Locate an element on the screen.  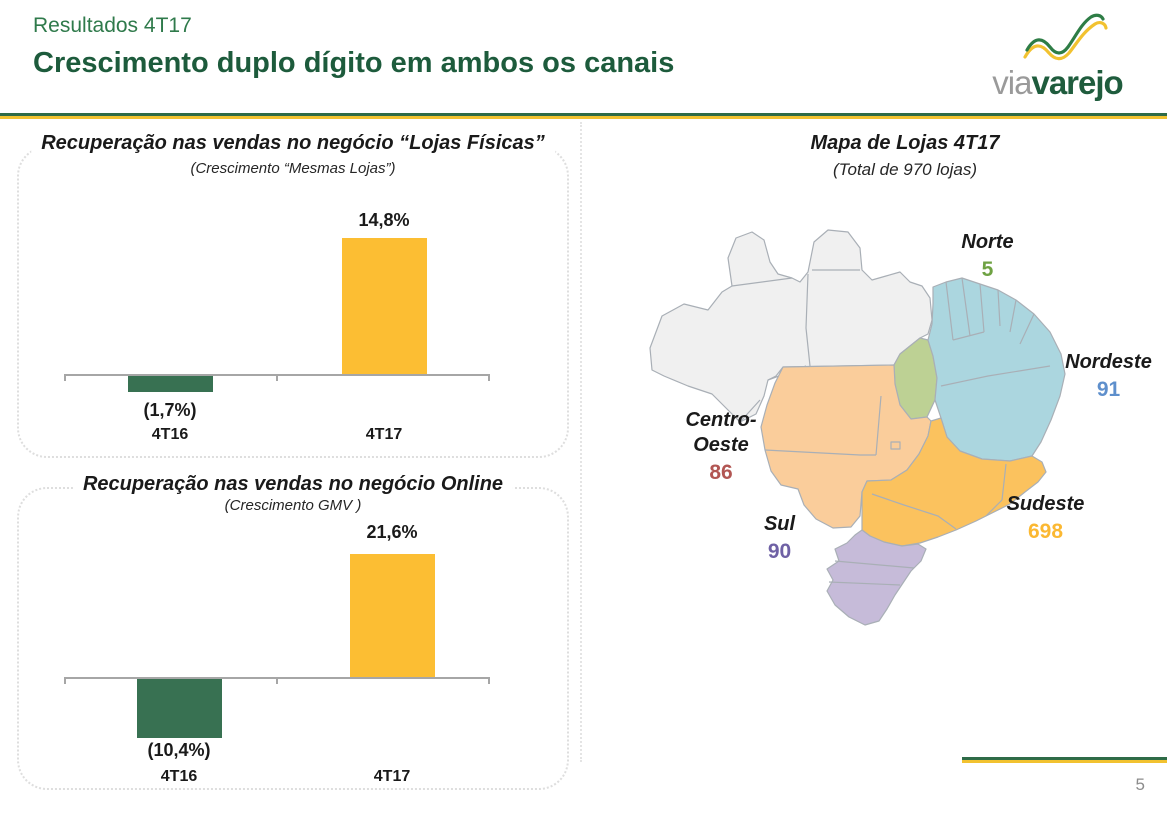
map-region-norte is located at coordinates (791, 326).